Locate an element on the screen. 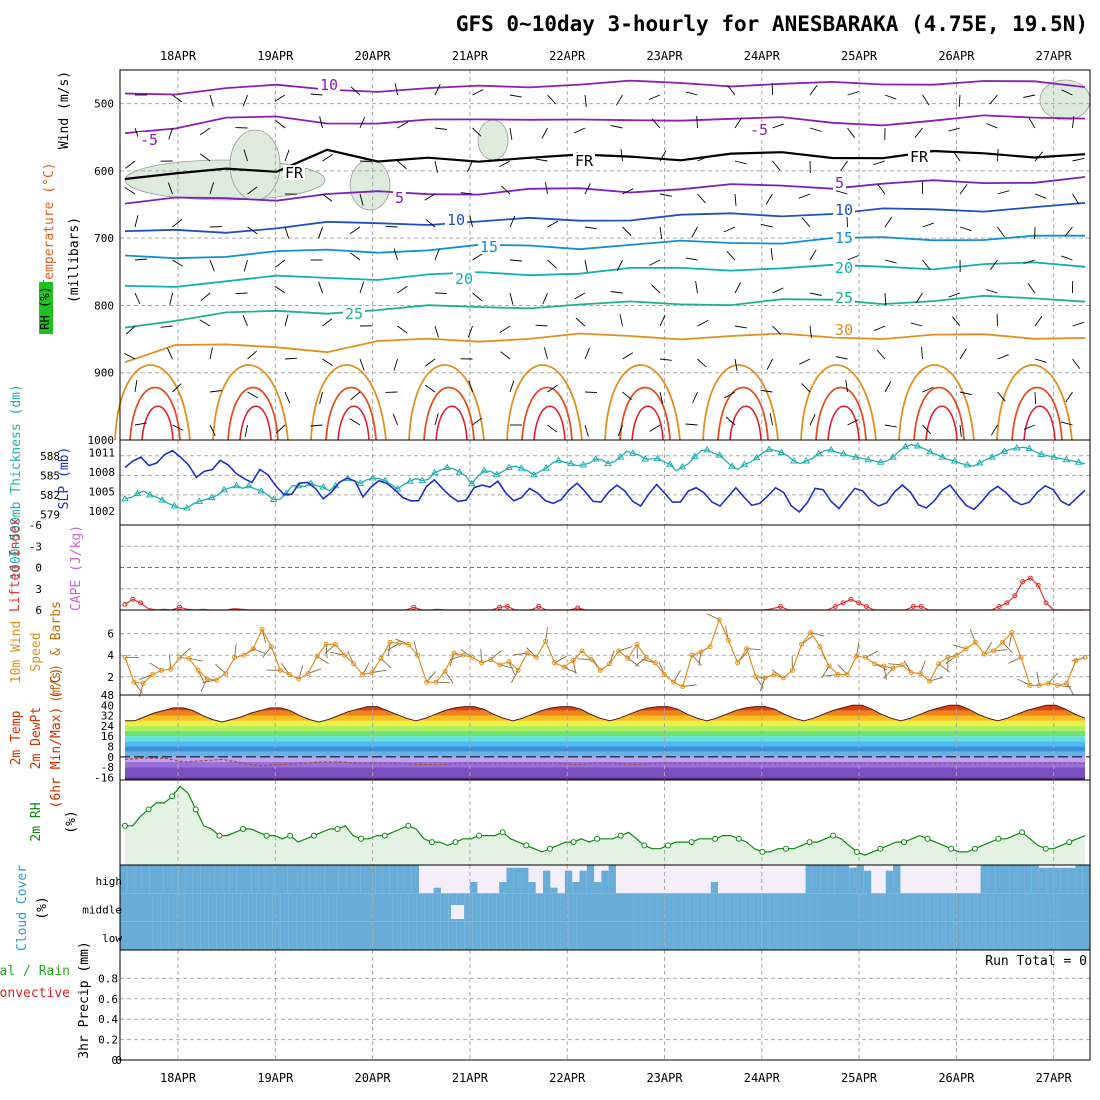 Image resolution: width=1100 pixels, height=1100 pixels. cloud-axis-label: Cloud Cover is located at coordinates (22, 908).